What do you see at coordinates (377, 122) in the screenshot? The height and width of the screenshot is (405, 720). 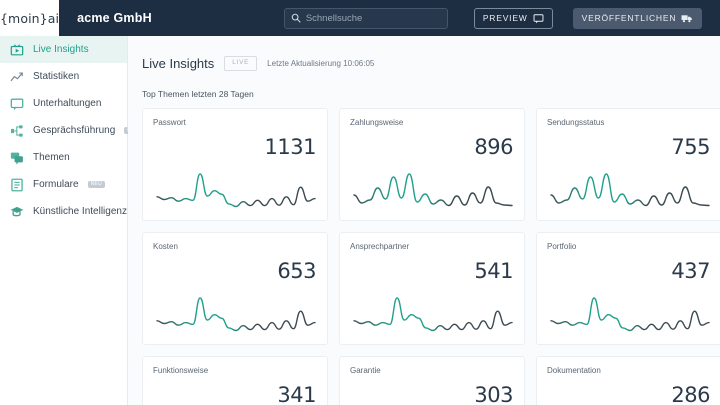 I see `topic-card-title: Zahlungsweise` at bounding box center [377, 122].